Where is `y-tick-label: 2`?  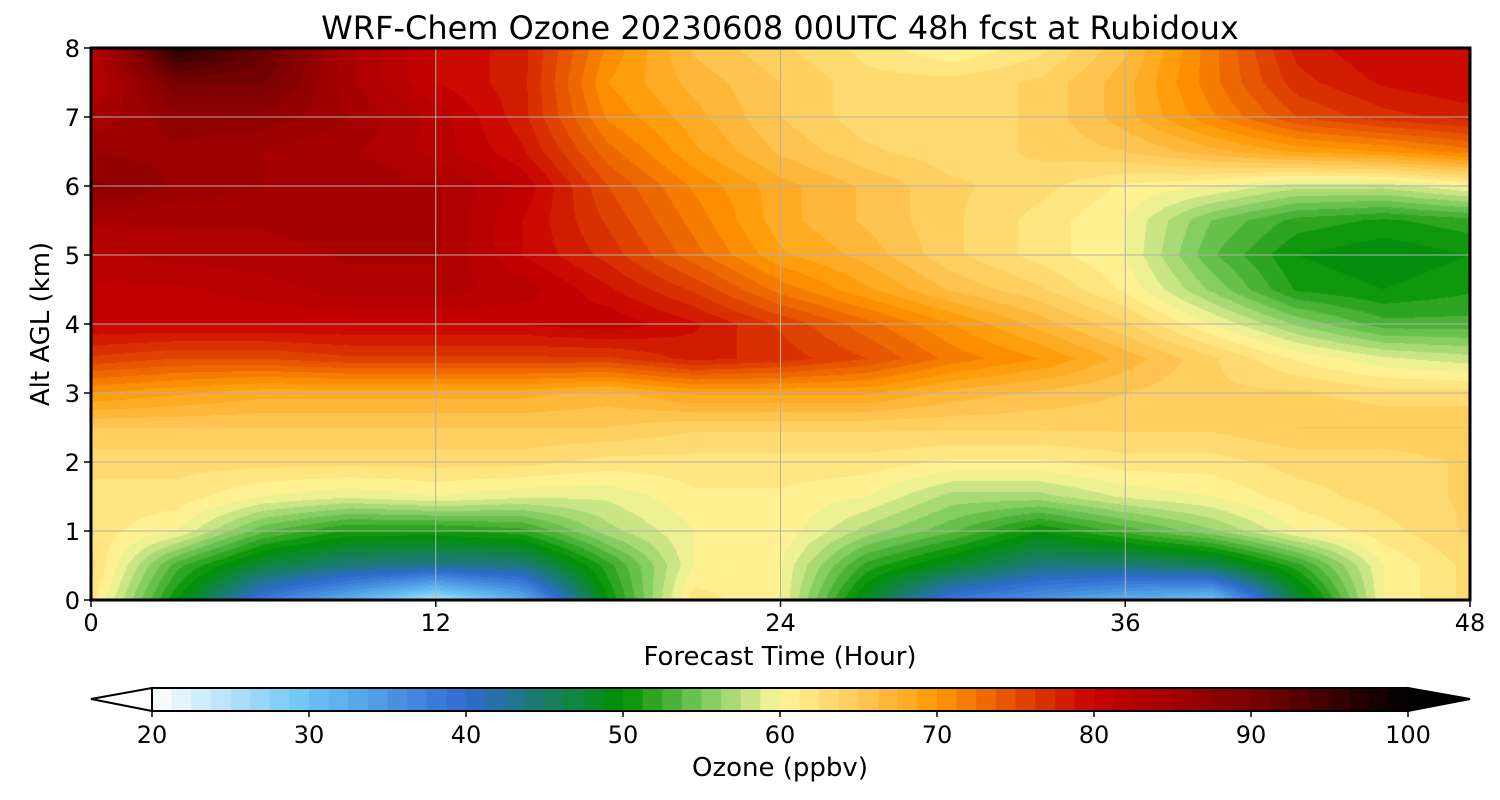
y-tick-label: 2 is located at coordinates (72, 463).